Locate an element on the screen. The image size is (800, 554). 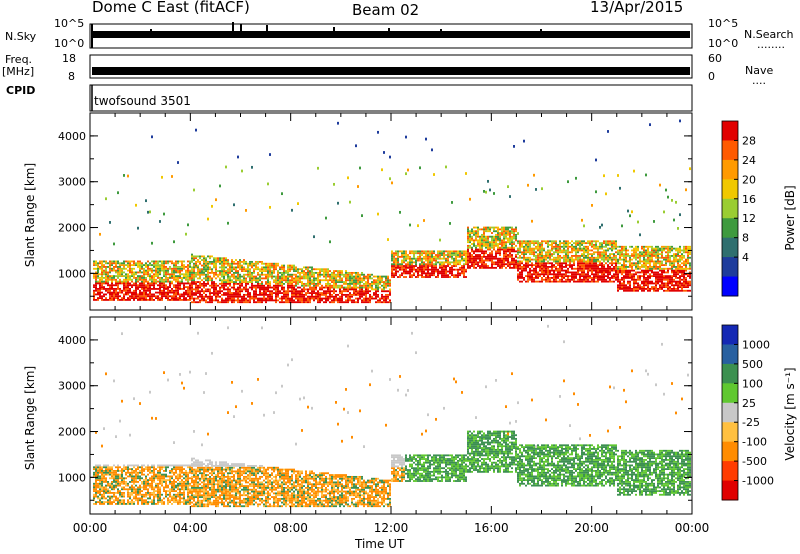
nsky-panel is located at coordinates (391, 36).